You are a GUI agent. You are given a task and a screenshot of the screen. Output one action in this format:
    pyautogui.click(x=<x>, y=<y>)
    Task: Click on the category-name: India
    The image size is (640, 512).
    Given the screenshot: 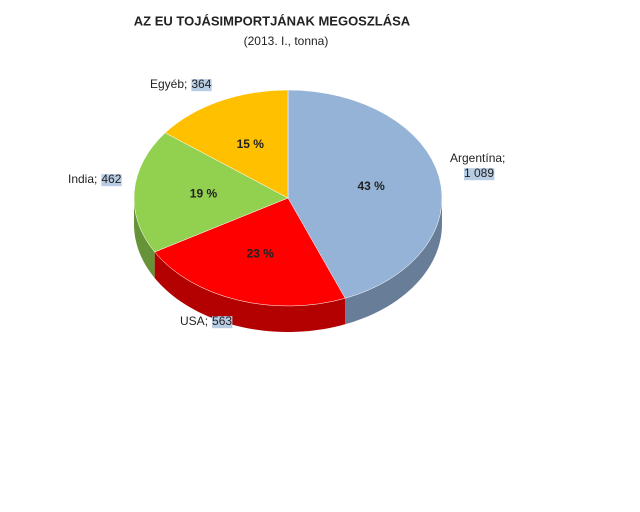 What is the action you would take?
    pyautogui.click(x=81, y=179)
    